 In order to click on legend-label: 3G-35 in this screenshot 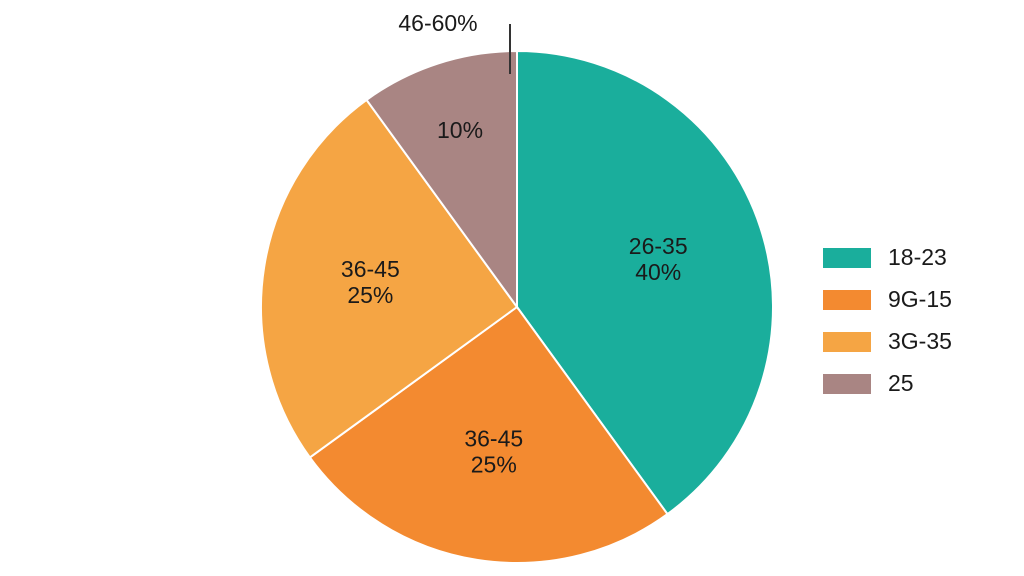, I will do `click(920, 341)`.